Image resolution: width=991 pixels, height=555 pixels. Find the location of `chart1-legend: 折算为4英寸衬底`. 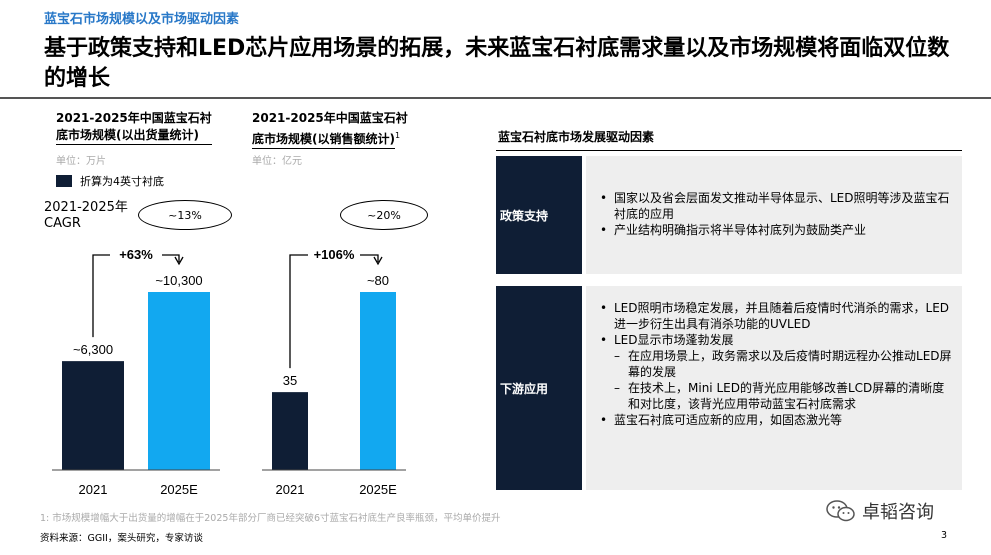

chart1-legend: 折算为4英寸衬底 is located at coordinates (110, 181).